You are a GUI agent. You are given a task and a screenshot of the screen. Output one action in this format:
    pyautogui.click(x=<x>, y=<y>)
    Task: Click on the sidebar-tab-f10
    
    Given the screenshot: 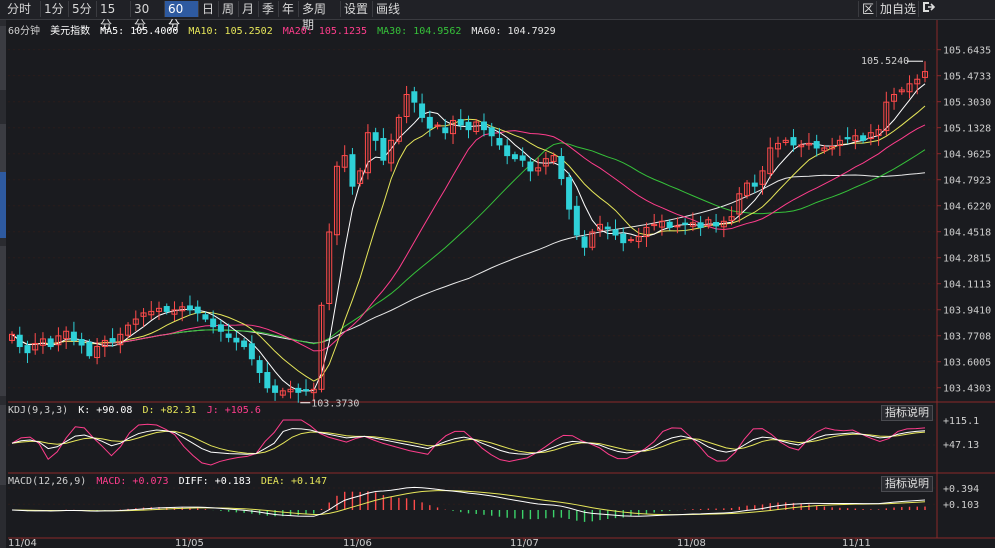 What is the action you would take?
    pyautogui.click(x=3, y=321)
    